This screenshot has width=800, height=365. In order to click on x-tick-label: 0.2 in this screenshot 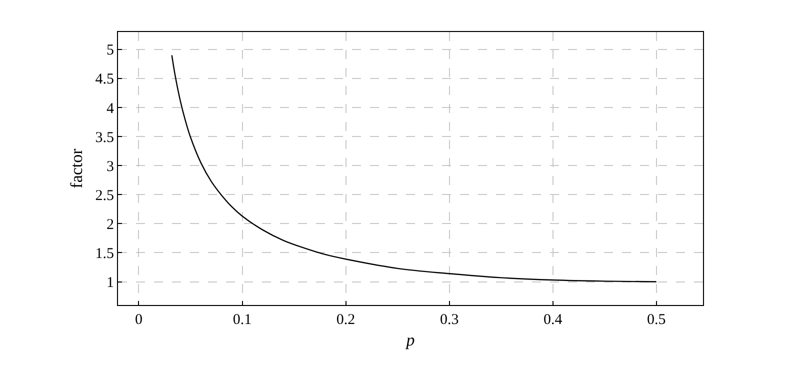, I will do `click(346, 320)`.